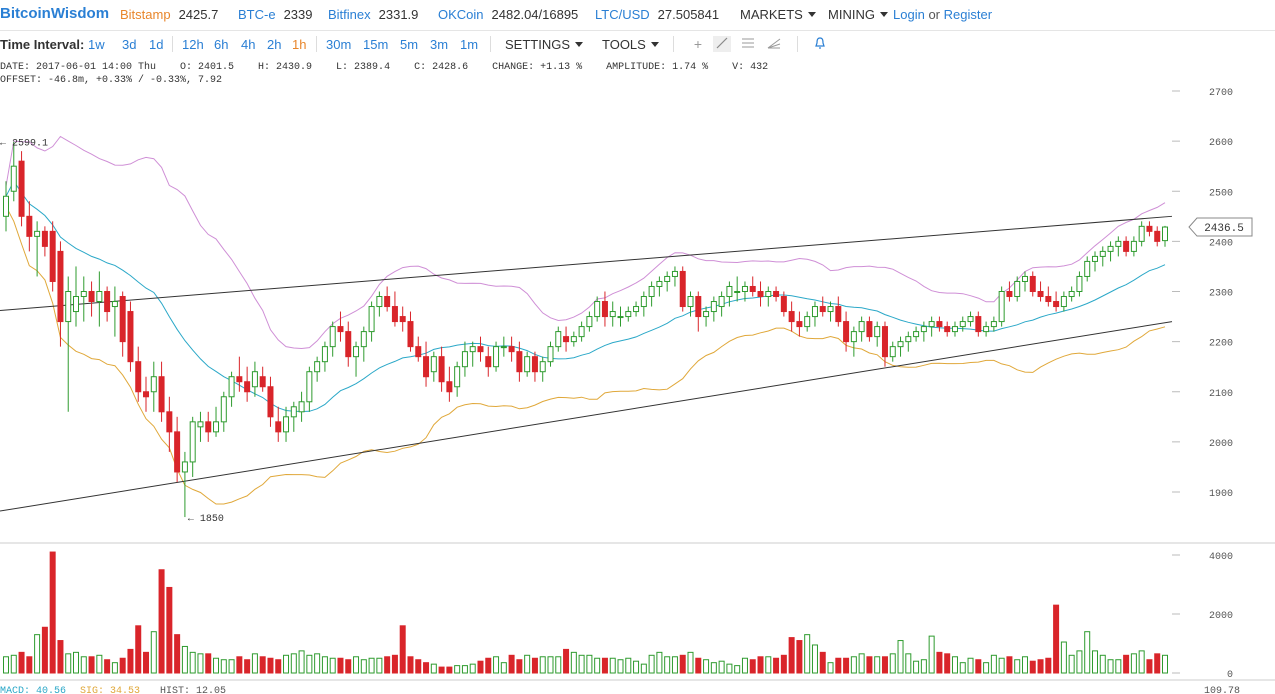  What do you see at coordinates (349, 14) in the screenshot?
I see `ticker-bitfinex-name: Bitfinex` at bounding box center [349, 14].